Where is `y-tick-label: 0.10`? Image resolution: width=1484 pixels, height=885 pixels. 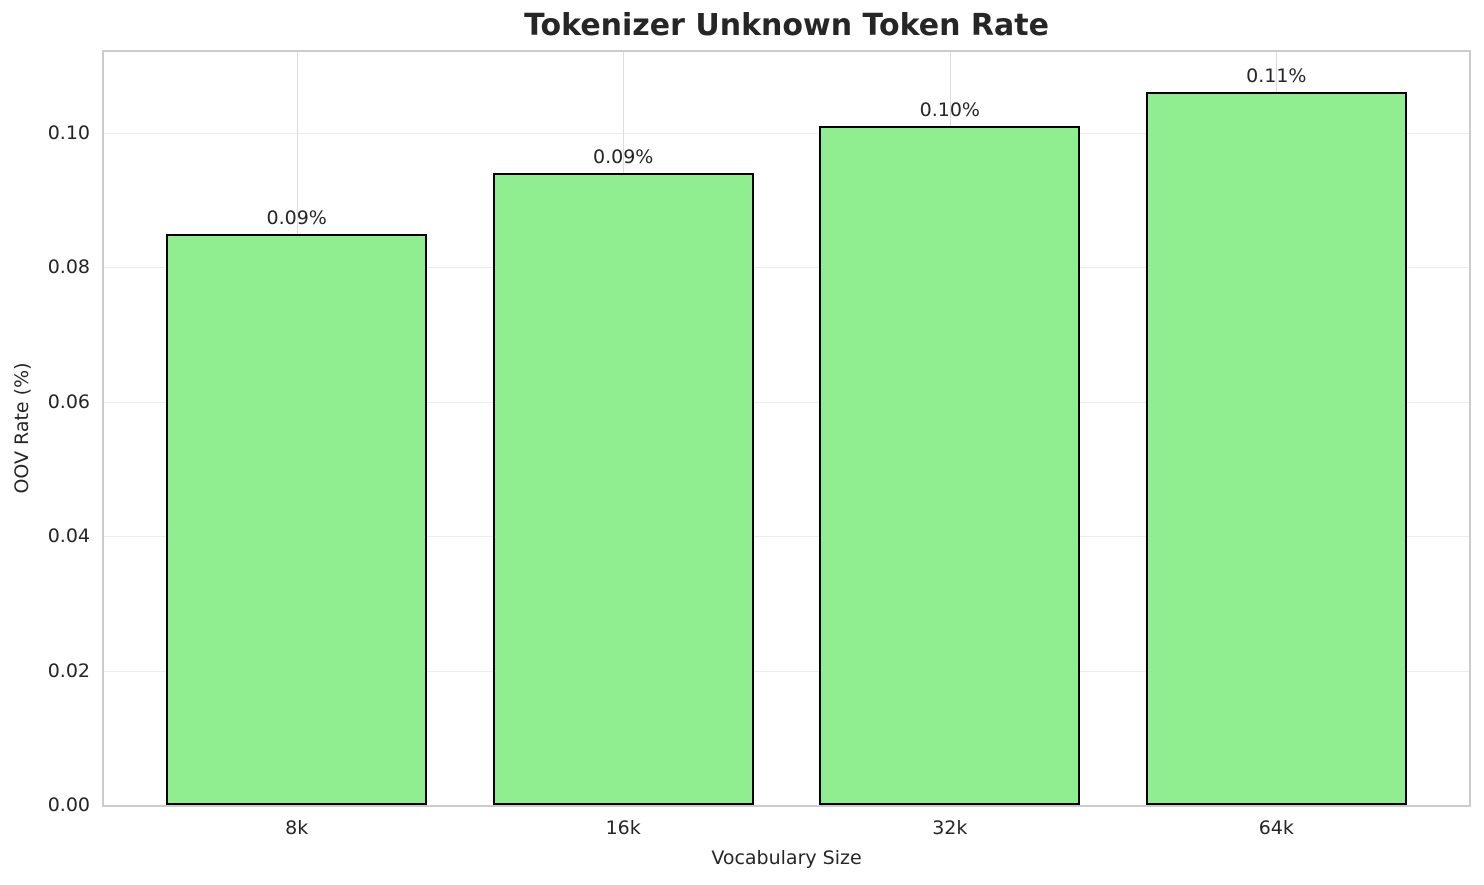
y-tick-label: 0.10 is located at coordinates (68, 132).